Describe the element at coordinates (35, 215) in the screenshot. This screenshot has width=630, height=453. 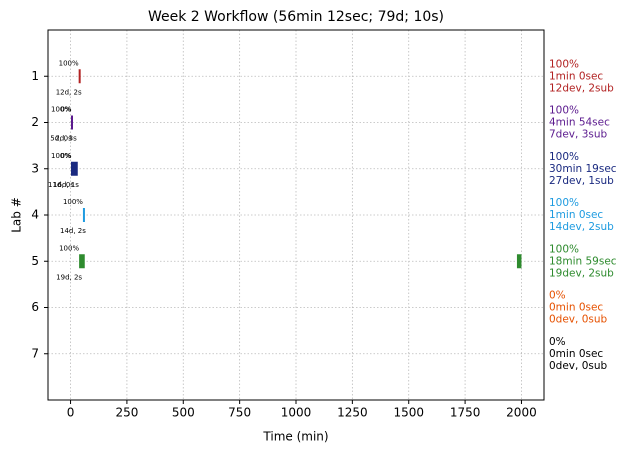
I see `y-tick-label: 4` at that location.